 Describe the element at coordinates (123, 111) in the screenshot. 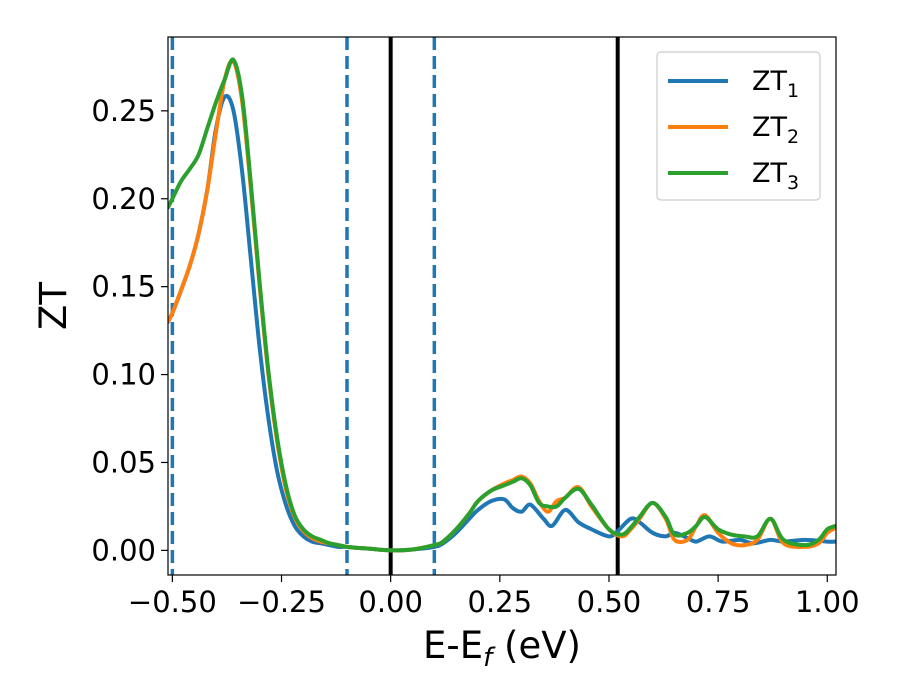

I see `y-tick-label: 0.25` at that location.